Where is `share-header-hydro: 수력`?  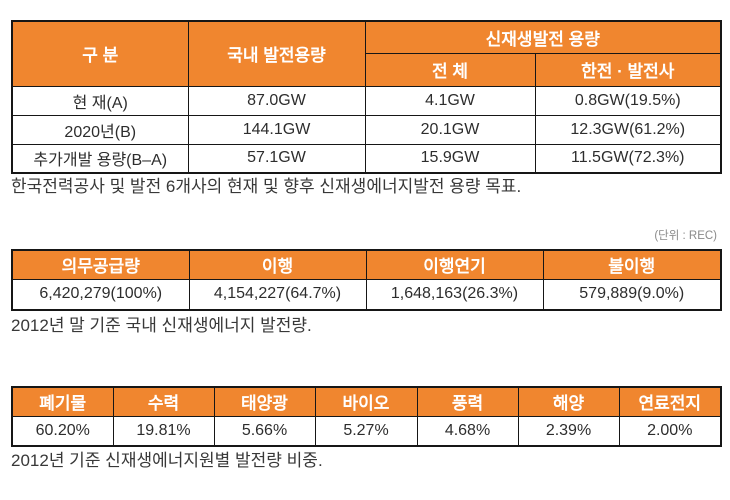
share-header-hydro: 수력 is located at coordinates (163, 401).